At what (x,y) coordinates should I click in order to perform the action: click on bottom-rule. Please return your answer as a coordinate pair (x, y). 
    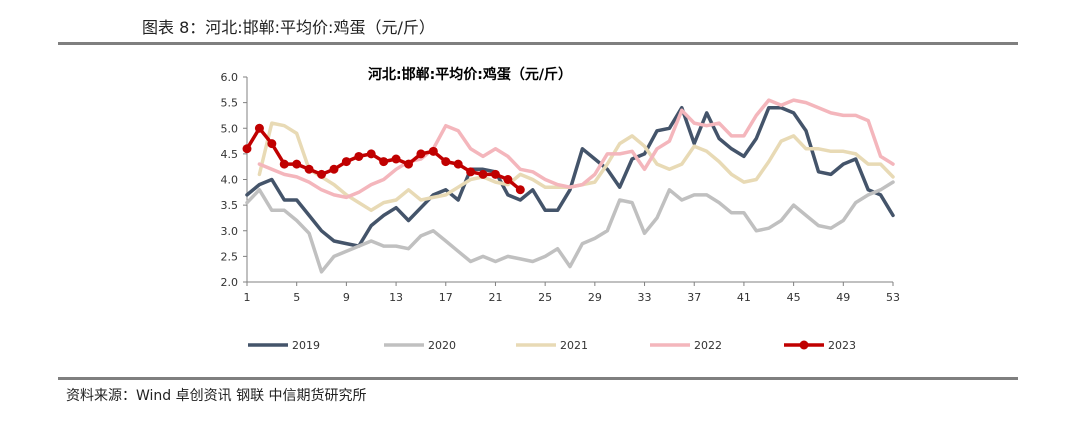
    Looking at the image, I should click on (538, 378).